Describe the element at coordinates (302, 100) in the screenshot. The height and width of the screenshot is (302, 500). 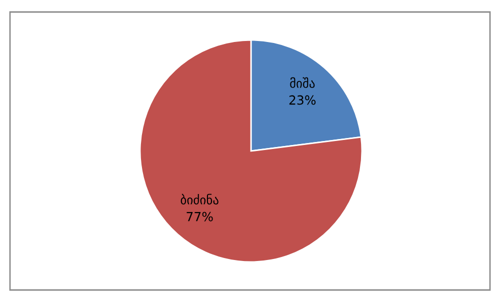
I see `data-label: 23%` at that location.